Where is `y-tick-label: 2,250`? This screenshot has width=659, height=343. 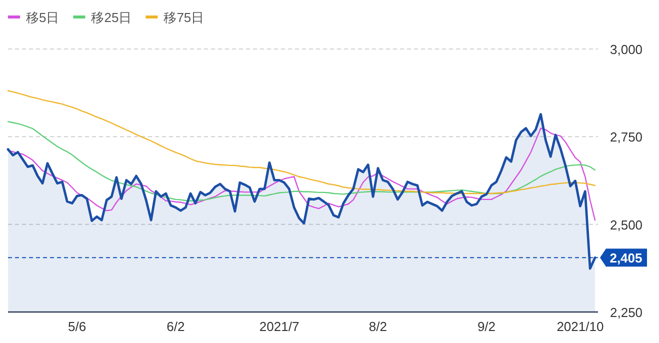 y-tick-label: 2,250 is located at coordinates (626, 312).